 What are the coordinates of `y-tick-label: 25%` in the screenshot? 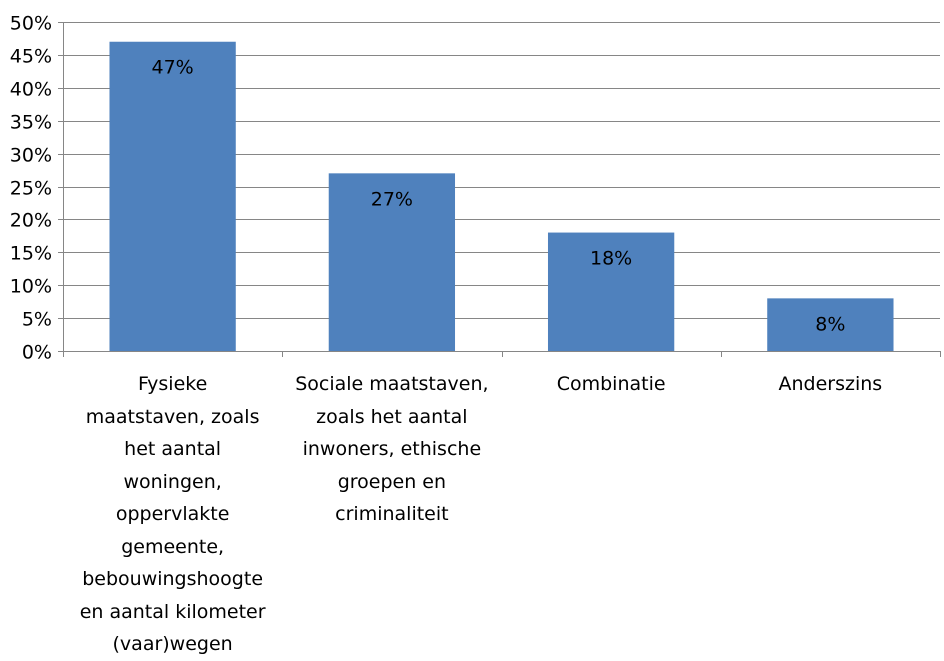 It's located at (31, 189).